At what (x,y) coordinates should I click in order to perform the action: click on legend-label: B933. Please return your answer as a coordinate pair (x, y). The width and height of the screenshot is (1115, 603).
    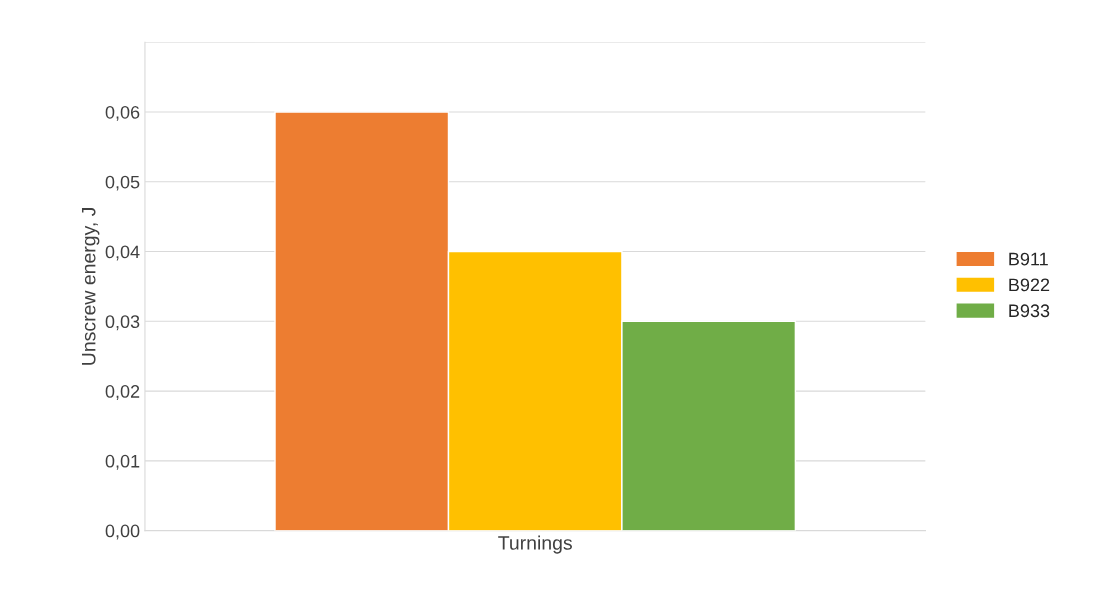
    Looking at the image, I should click on (1029, 311).